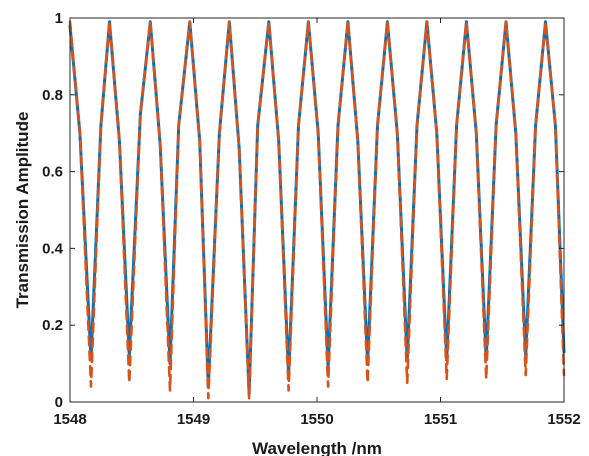 Image resolution: width=589 pixels, height=456 pixels. I want to click on x-tick-label: 1550, so click(316, 419).